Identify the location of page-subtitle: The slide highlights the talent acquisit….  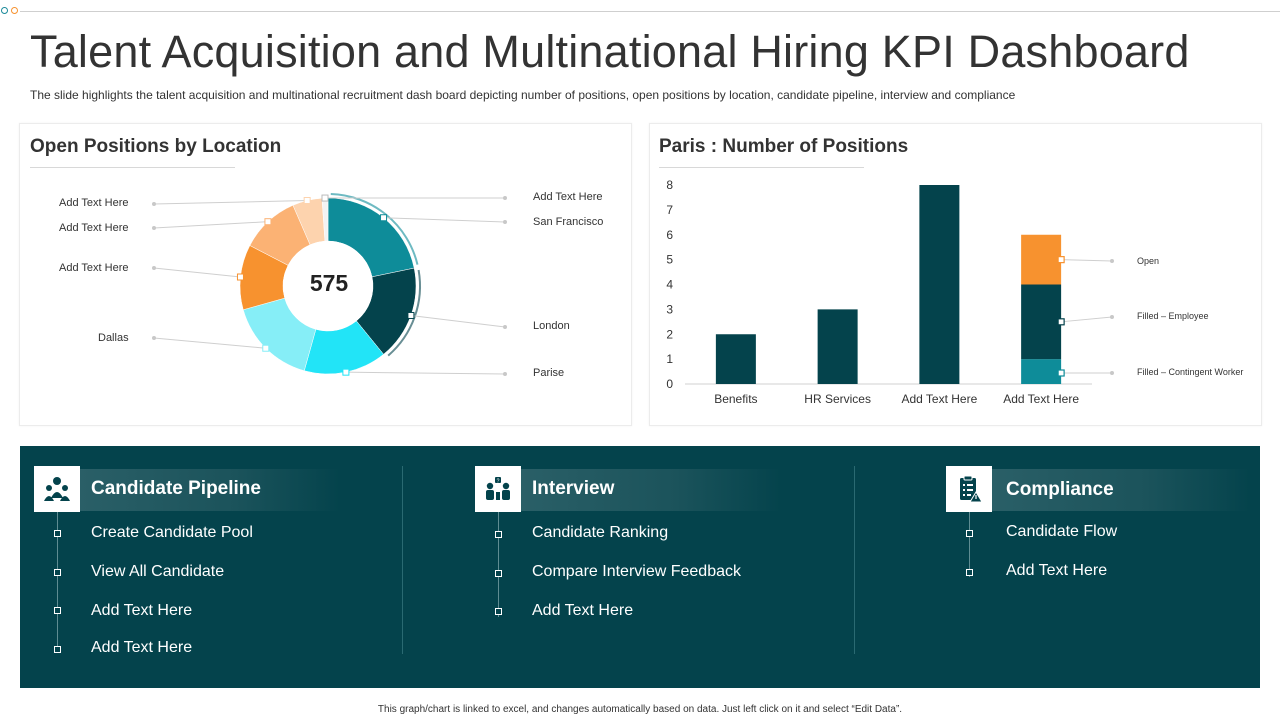
(523, 95).